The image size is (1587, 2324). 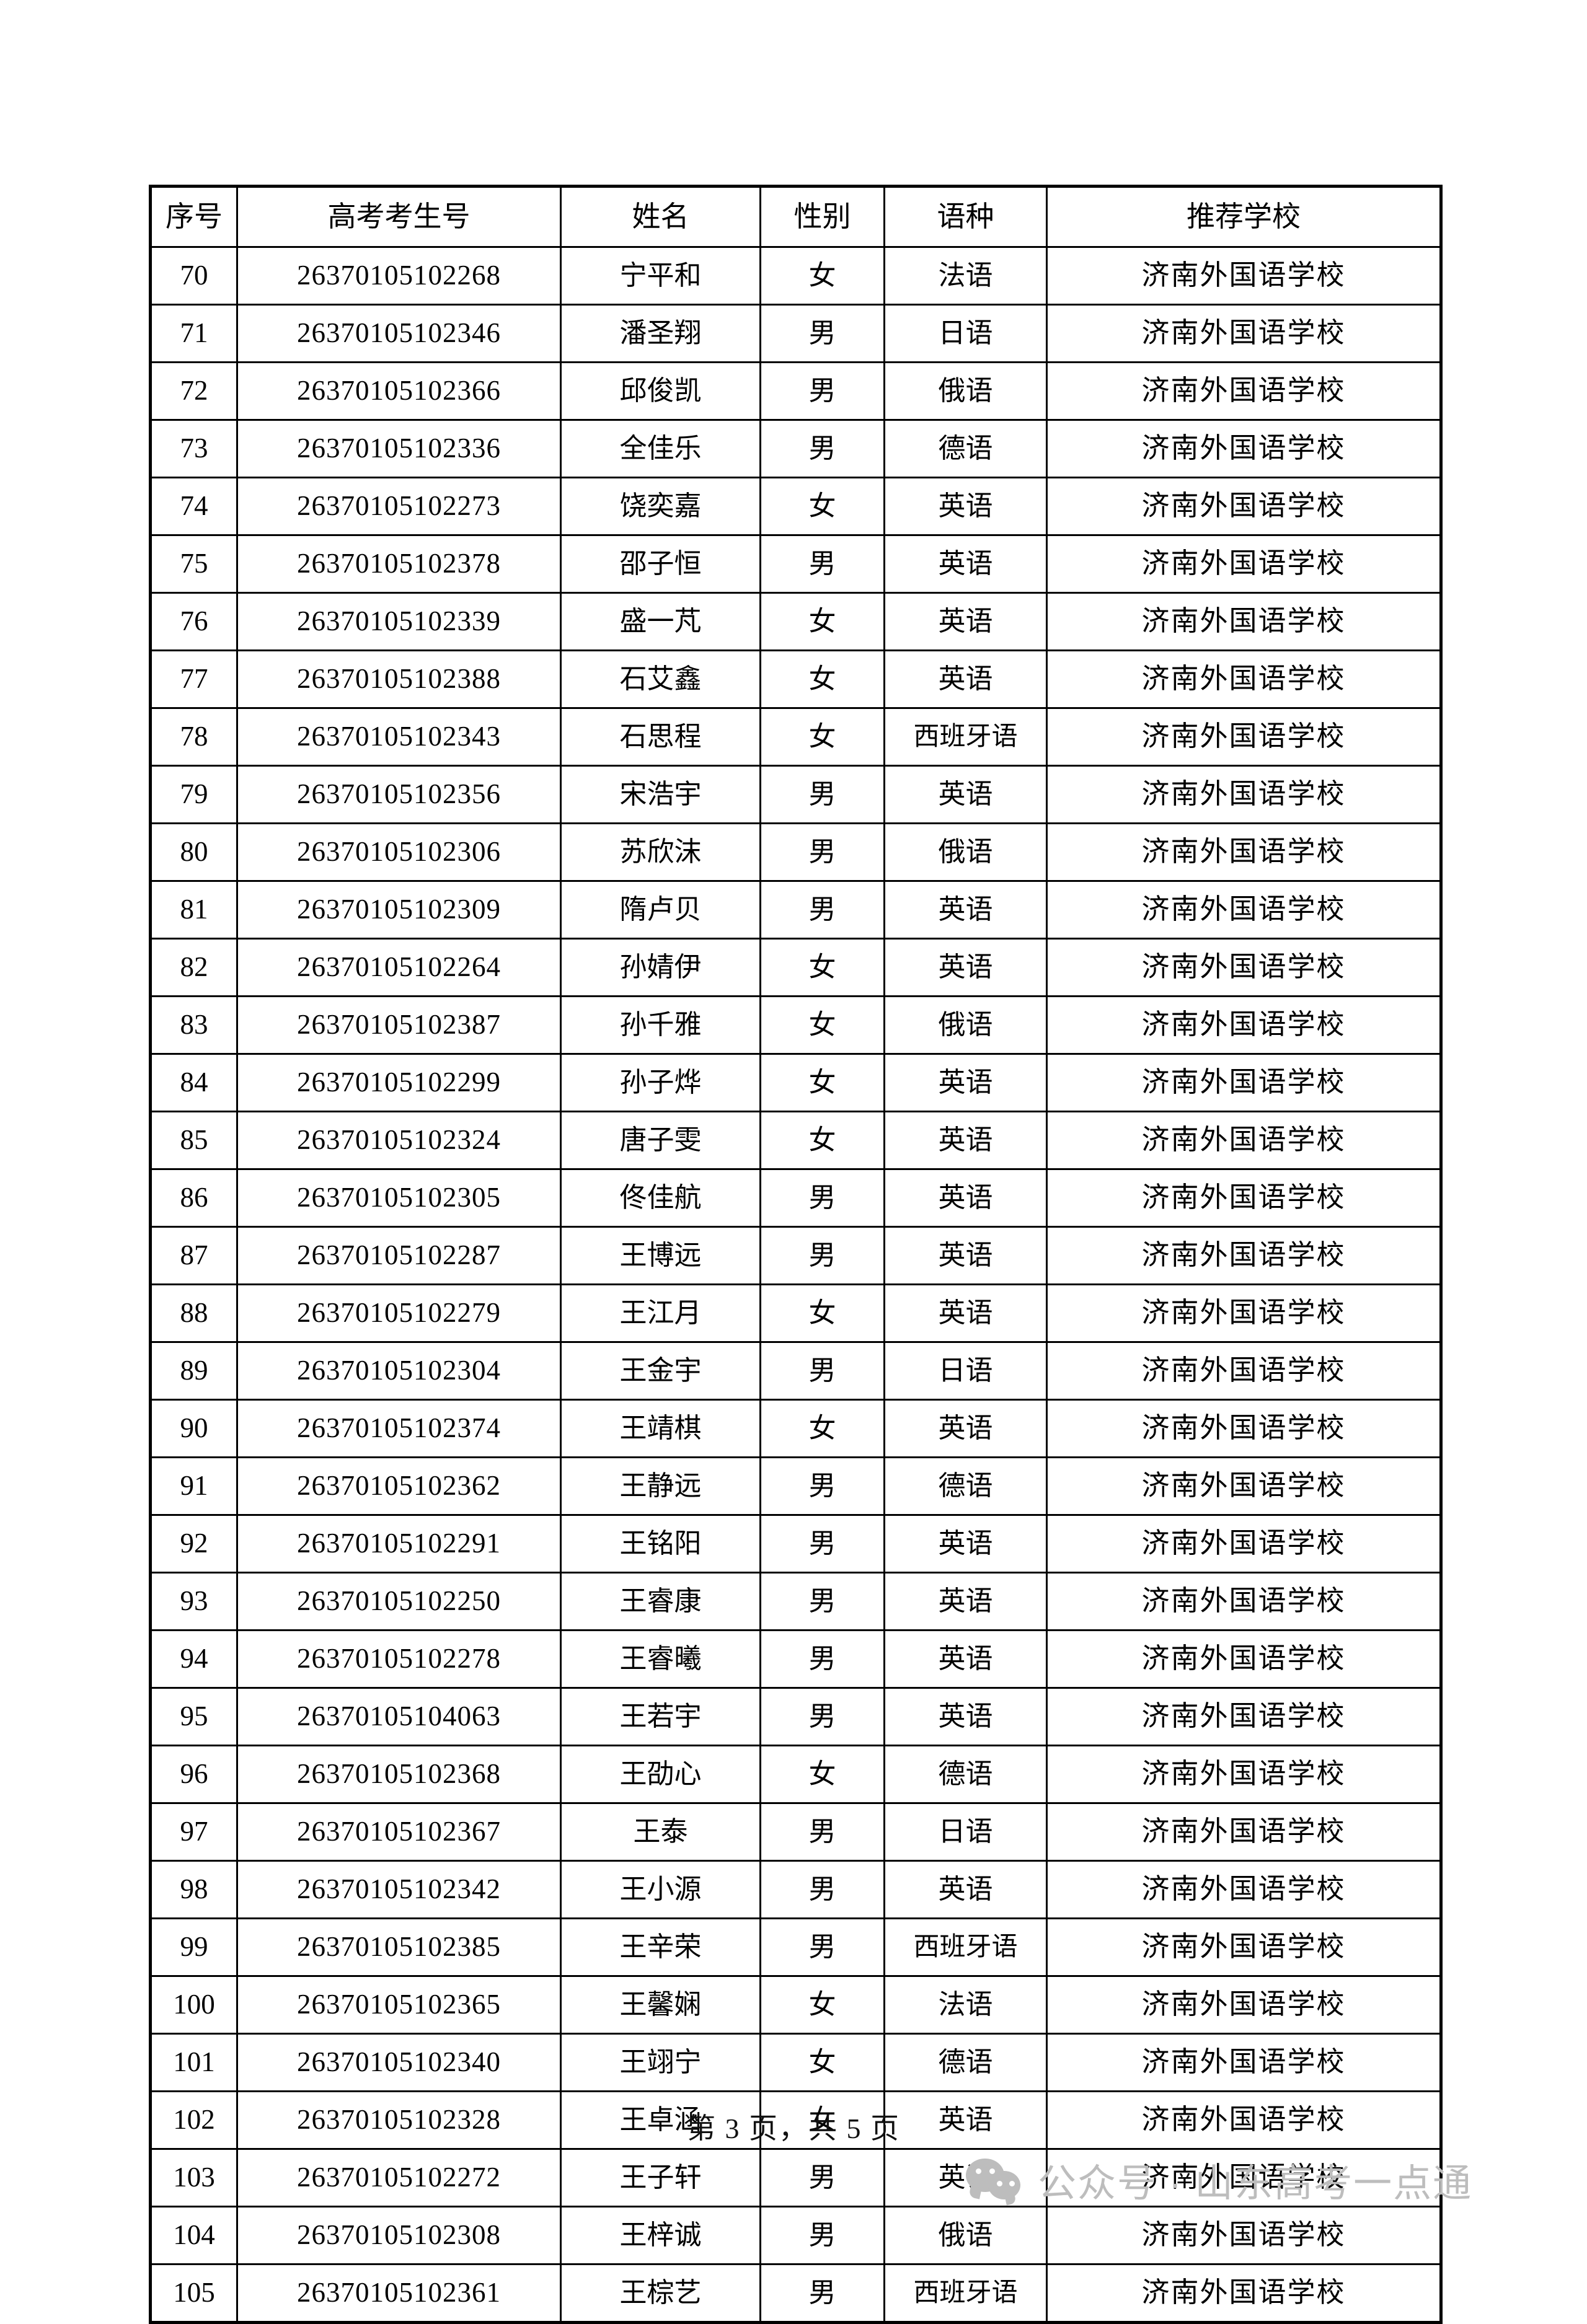 What do you see at coordinates (193, 1716) in the screenshot?
I see `cell-index: 95` at bounding box center [193, 1716].